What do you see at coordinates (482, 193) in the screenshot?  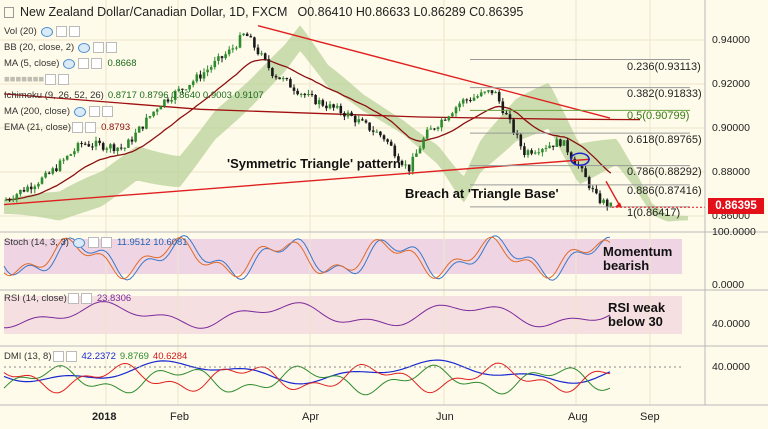 I see `breach-annotation: Breach at 'Triangle Base'` at bounding box center [482, 193].